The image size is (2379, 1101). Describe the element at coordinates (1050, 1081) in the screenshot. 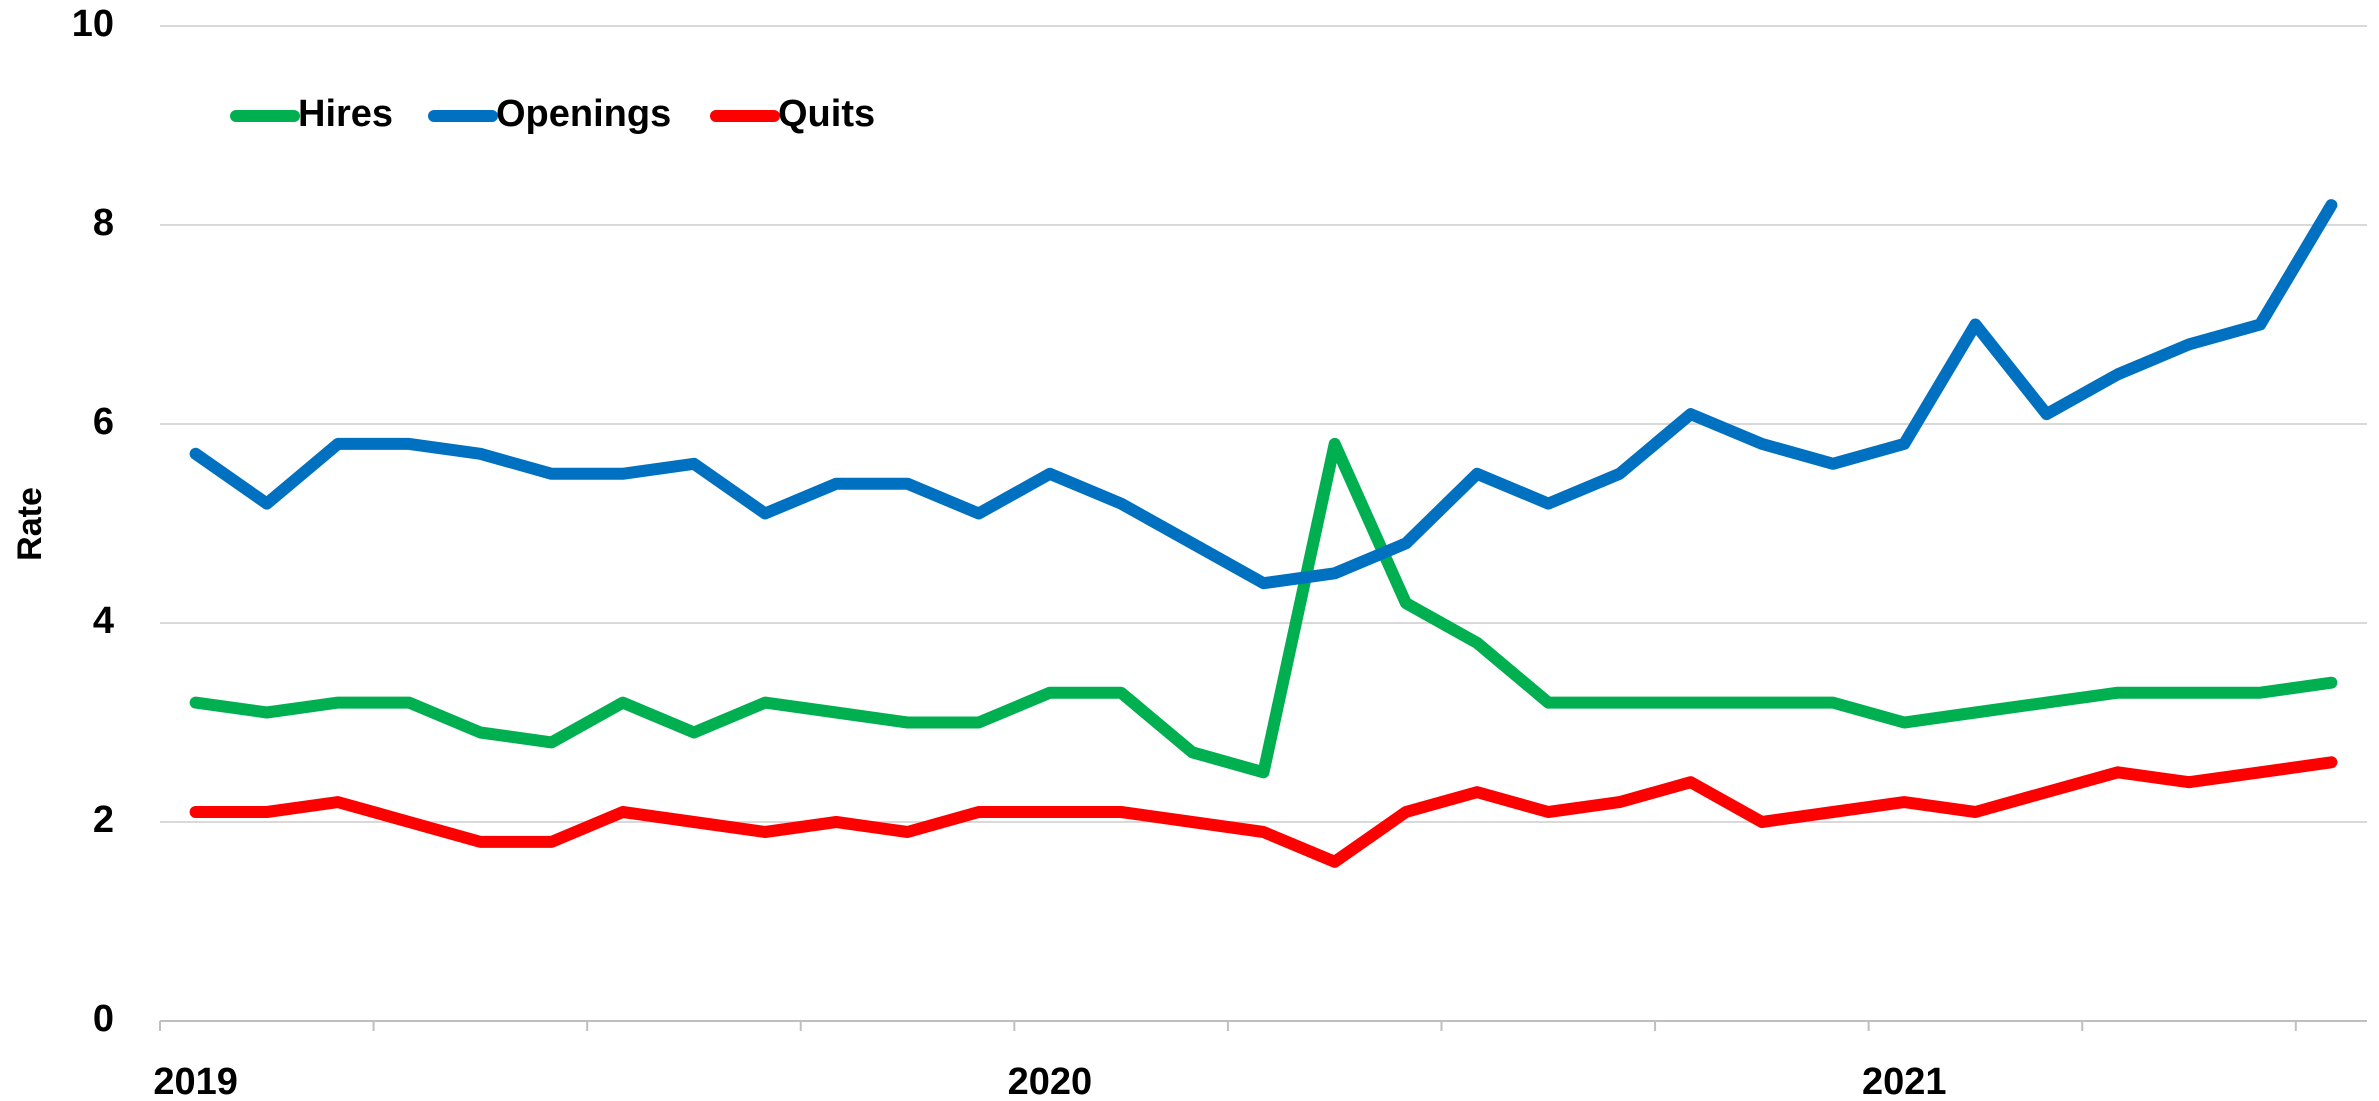

I see `x-tick-label: 2020` at that location.